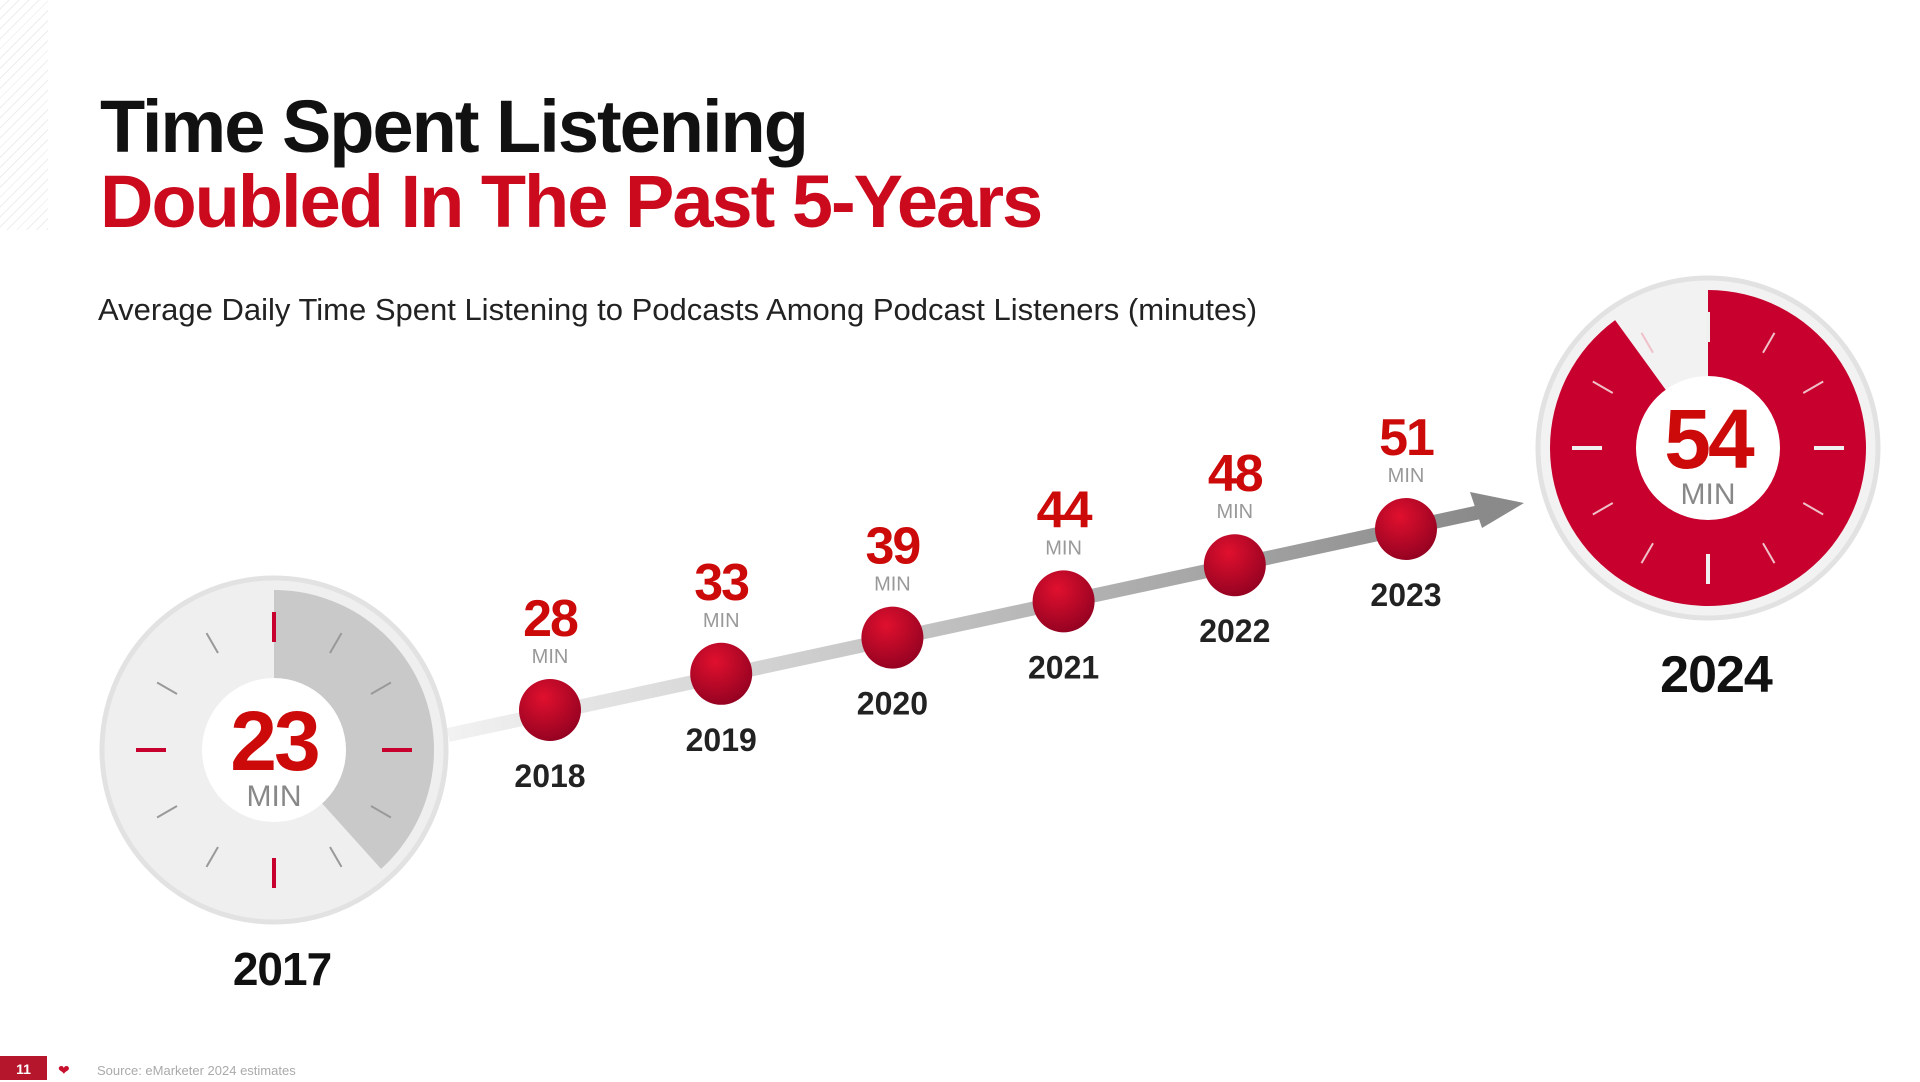 The image size is (1920, 1082). What do you see at coordinates (550, 619) in the screenshot?
I see `value-label: 28` at bounding box center [550, 619].